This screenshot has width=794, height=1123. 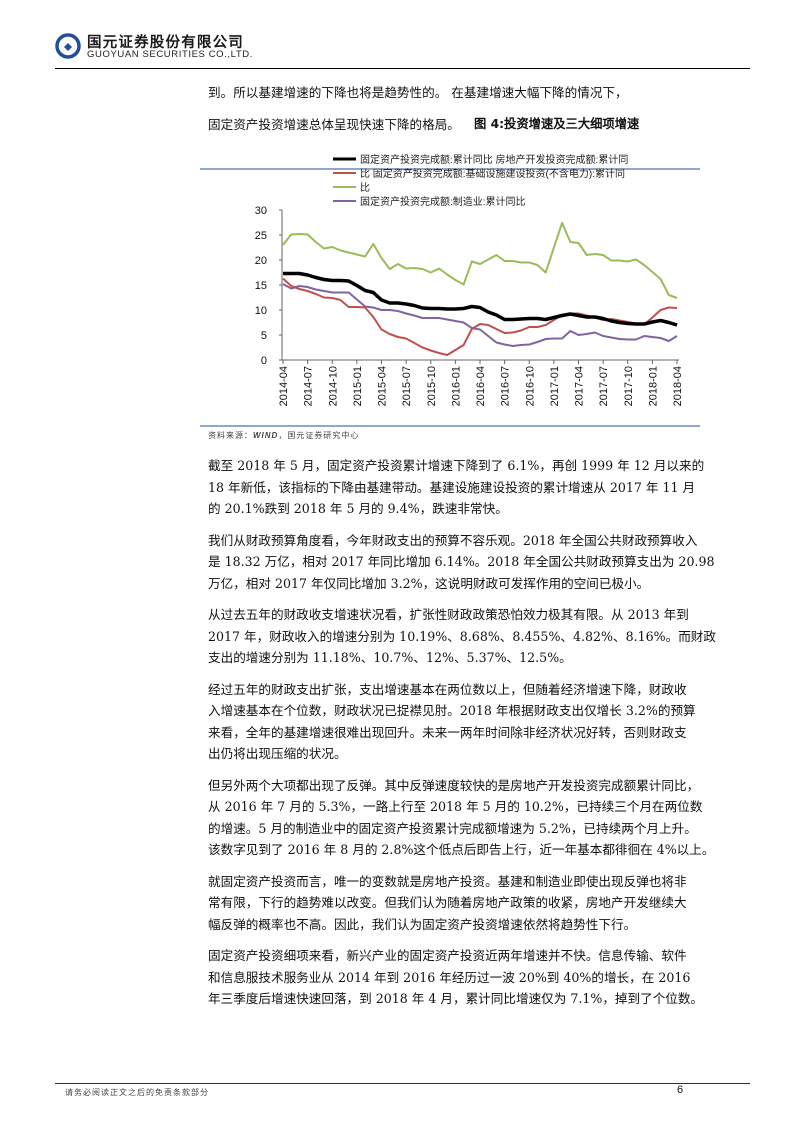 I want to click on paragraph-line: 来看，全年的基建增速很难出现回升。未来一两年时间除非经济状况好转，否则财政支, so click(x=447, y=732).